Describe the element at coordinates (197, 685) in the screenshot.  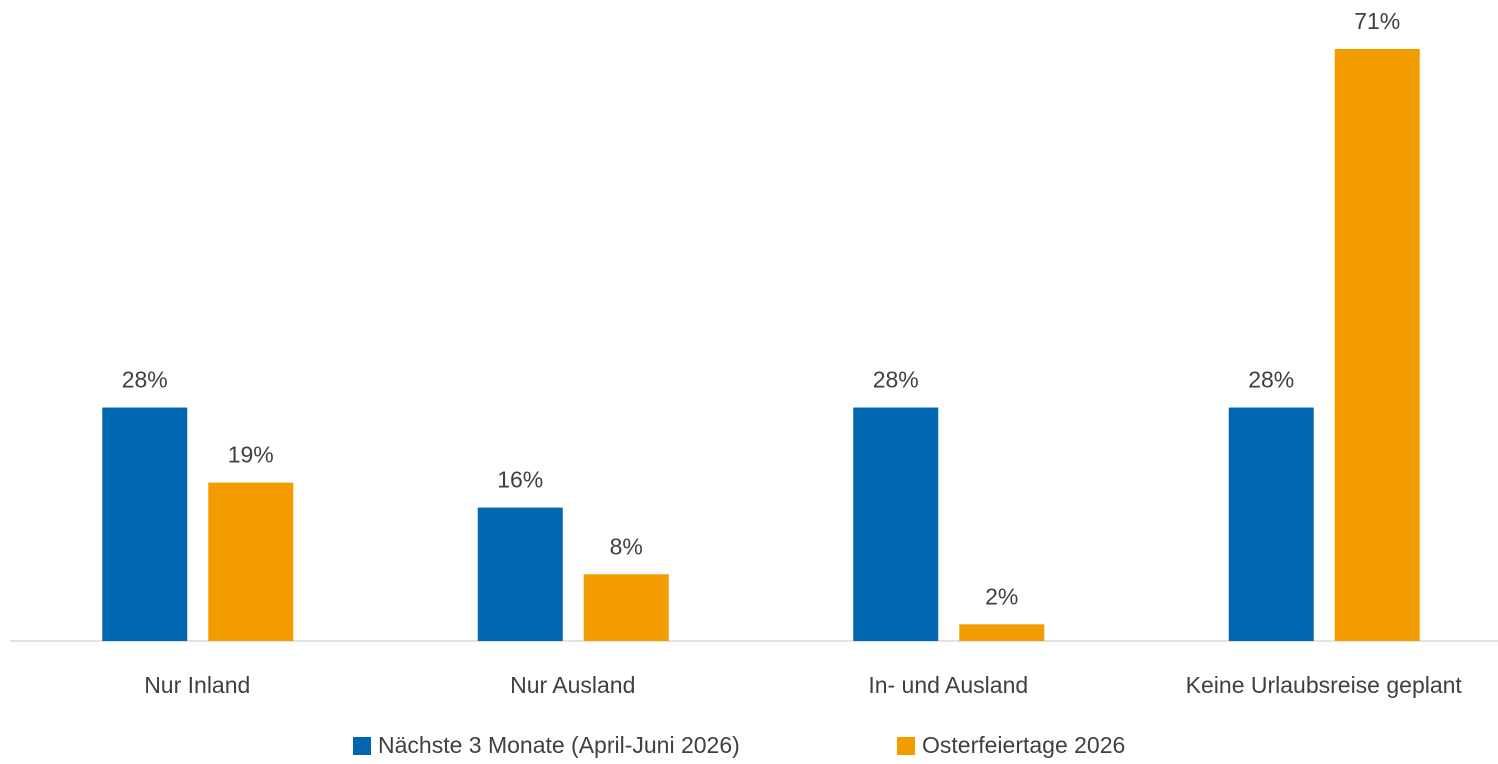
I see `x-tick-label: Nur Inland` at that location.